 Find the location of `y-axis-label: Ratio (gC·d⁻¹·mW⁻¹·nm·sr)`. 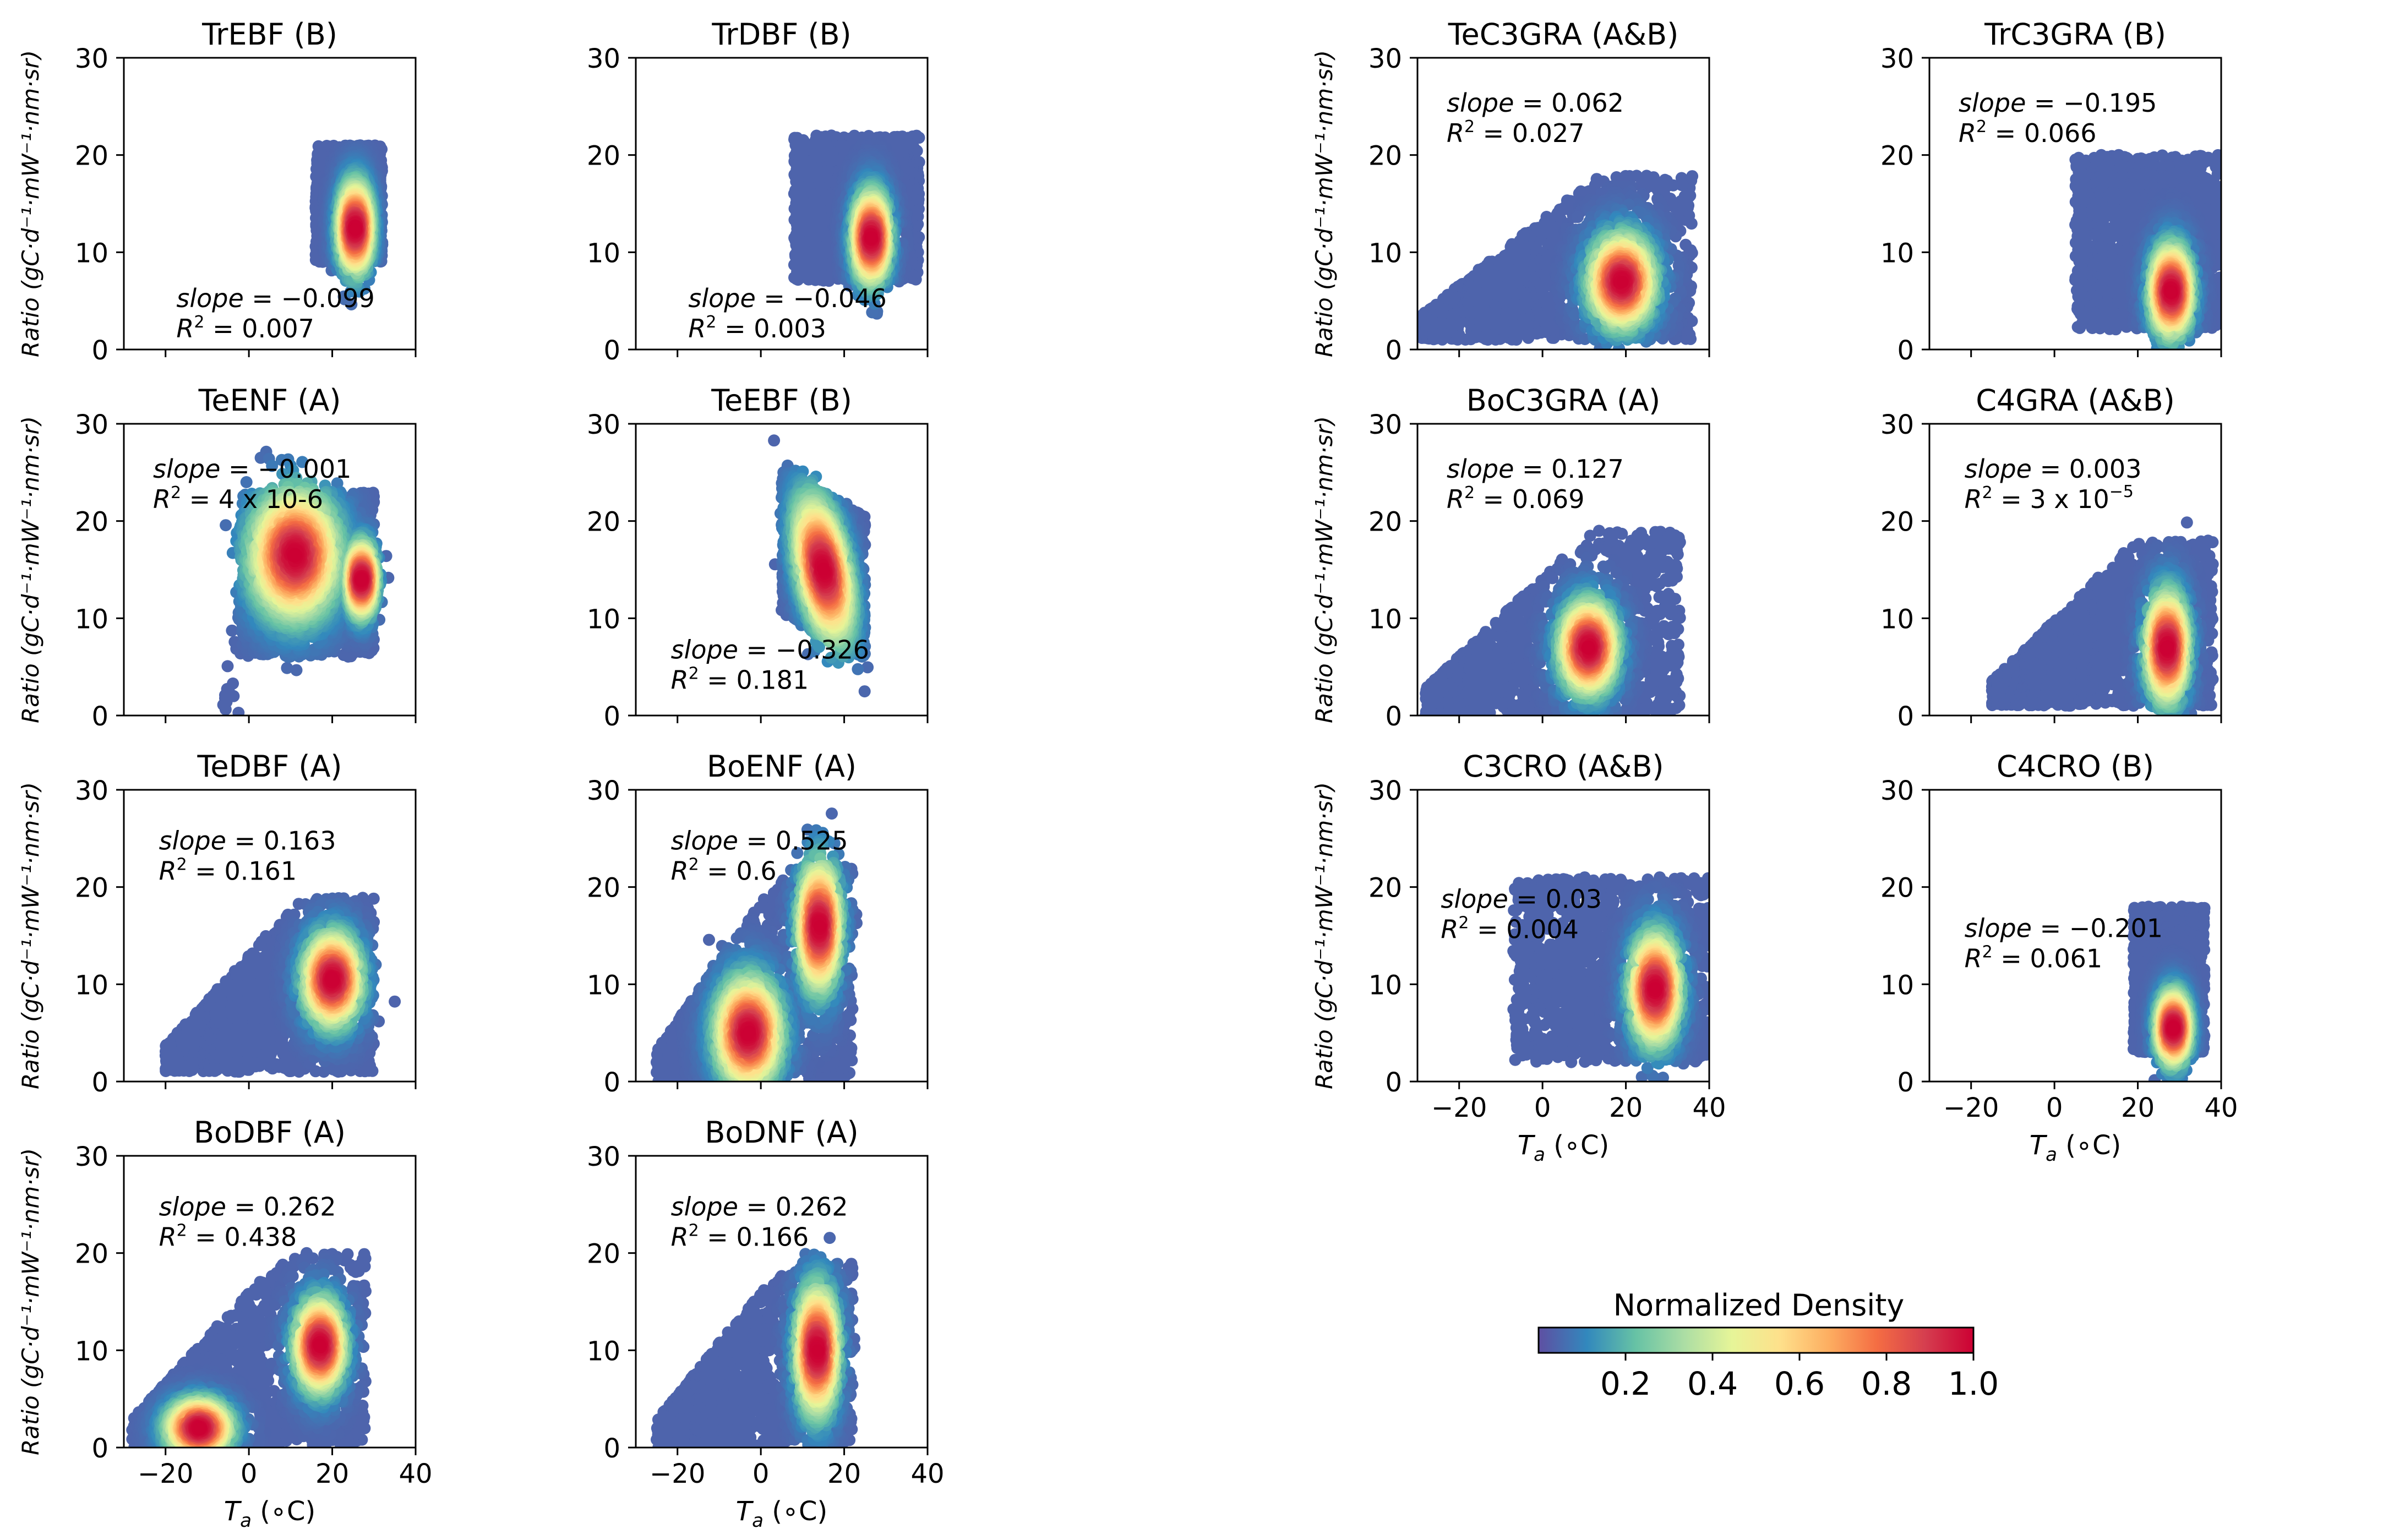

y-axis-label: Ratio (gC·d⁻¹·mW⁻¹·nm·sr) is located at coordinates (31, 204).